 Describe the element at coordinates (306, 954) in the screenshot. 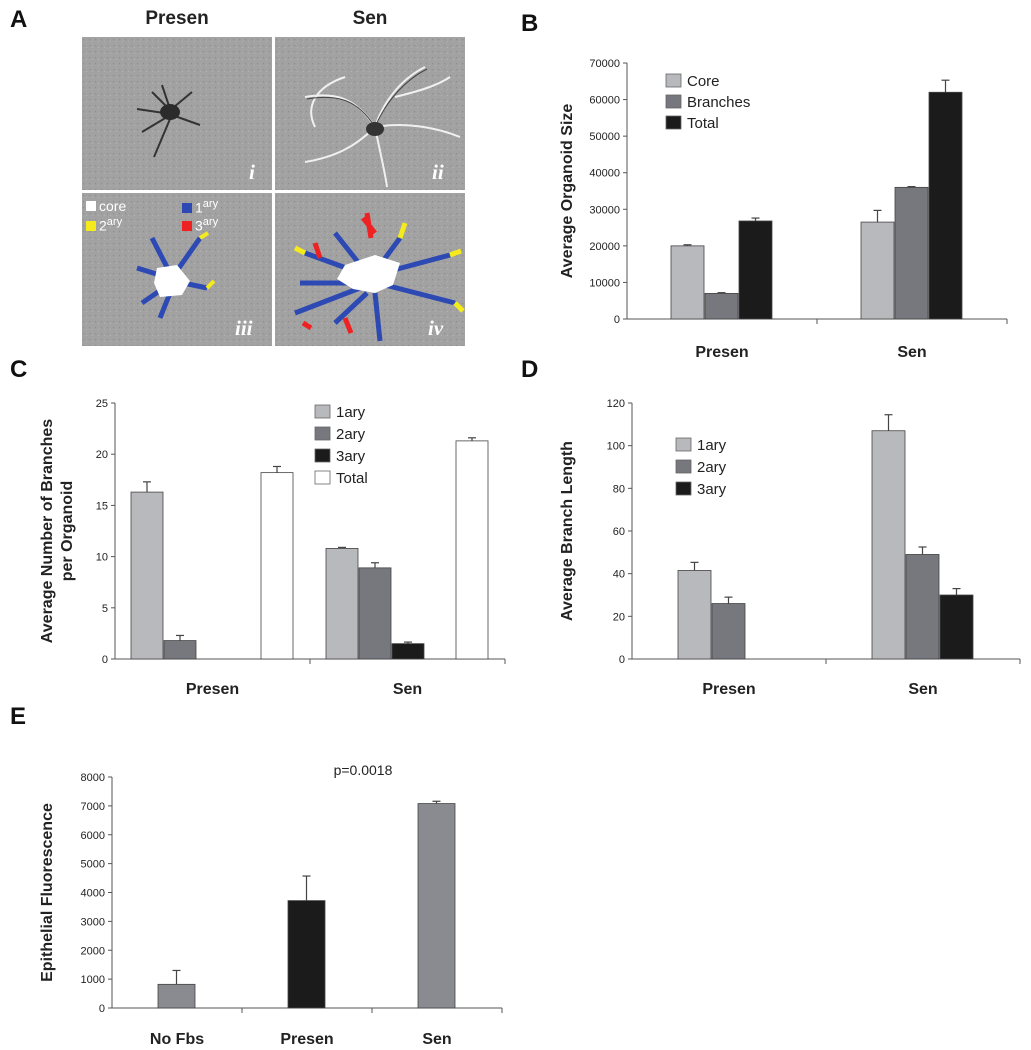

I see `bar-presen-presen` at that location.